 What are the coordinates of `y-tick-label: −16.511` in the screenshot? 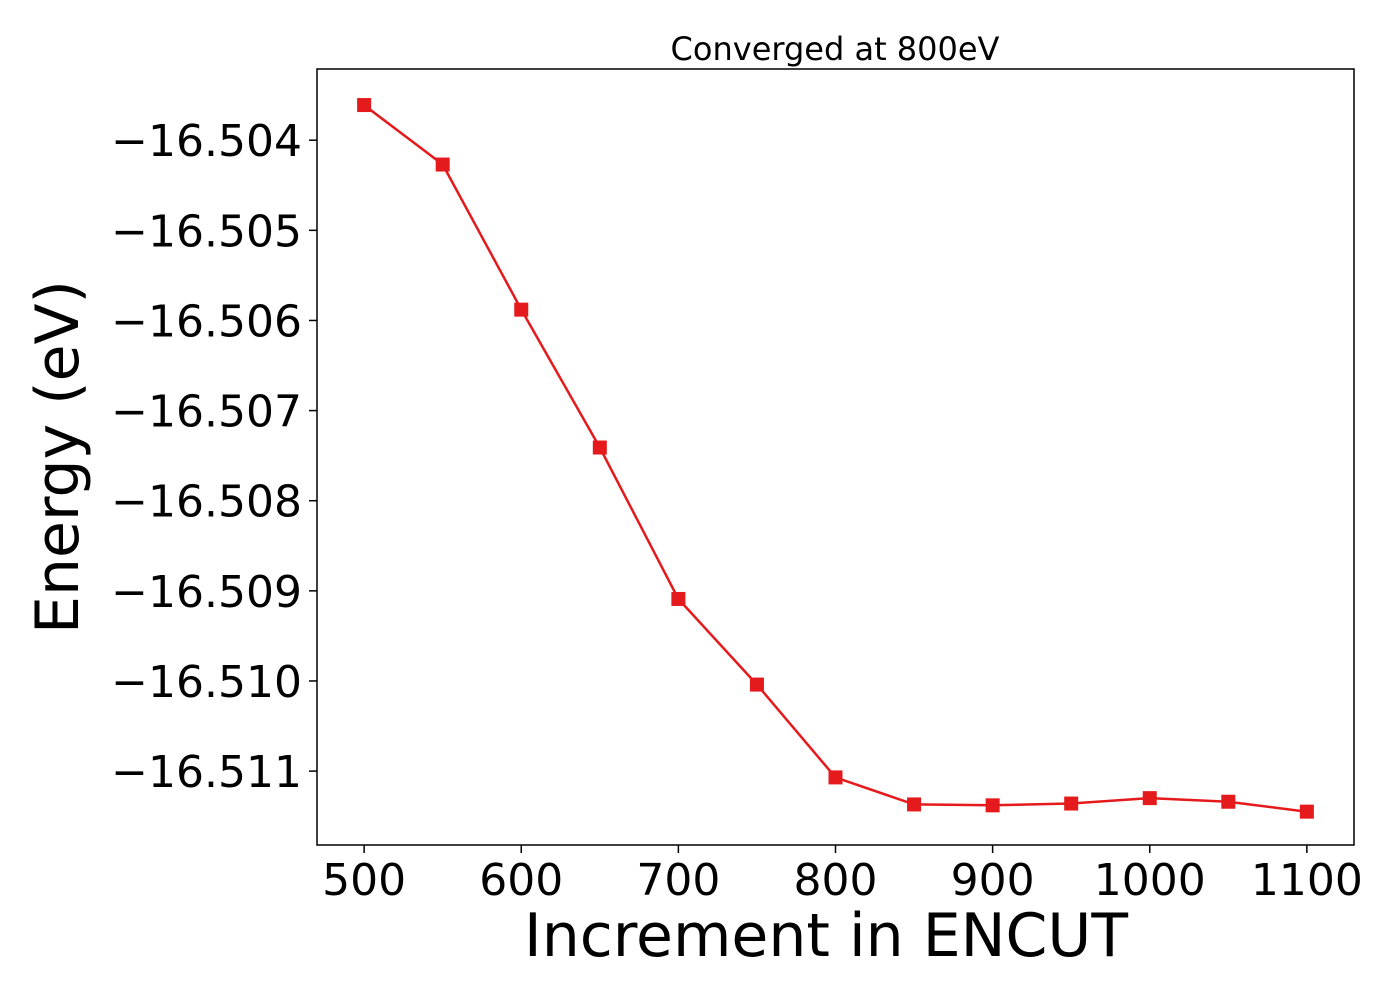 It's located at (206, 772).